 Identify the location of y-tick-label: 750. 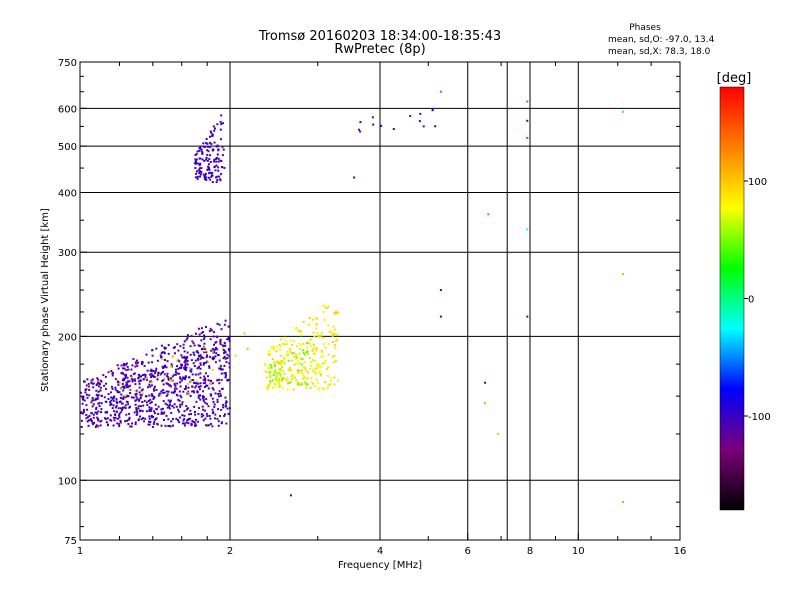
(67, 63).